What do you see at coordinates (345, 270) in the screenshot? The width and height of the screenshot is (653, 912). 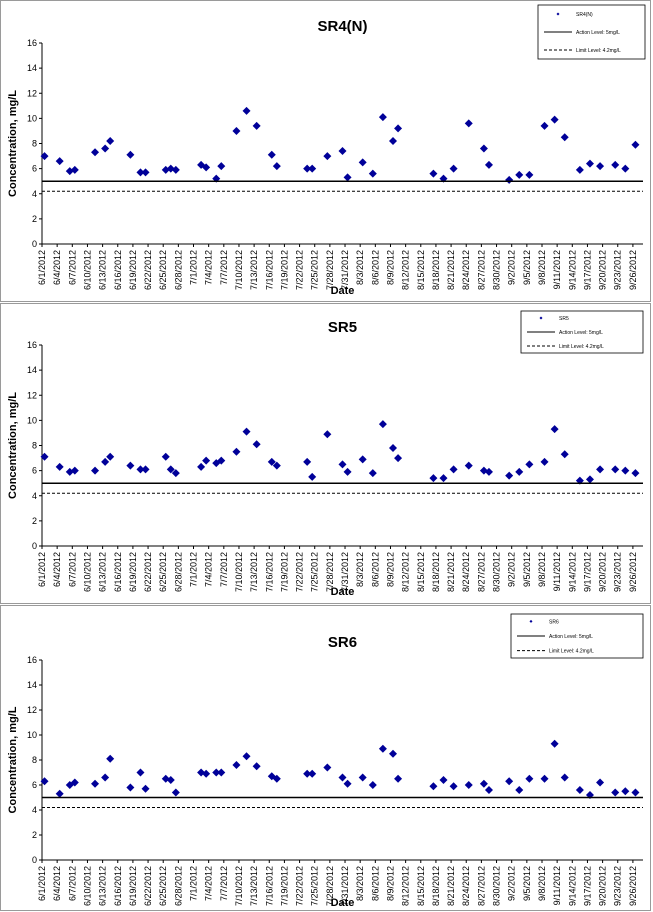 I see `x-tick-label: 7/31/2012` at bounding box center [345, 270].